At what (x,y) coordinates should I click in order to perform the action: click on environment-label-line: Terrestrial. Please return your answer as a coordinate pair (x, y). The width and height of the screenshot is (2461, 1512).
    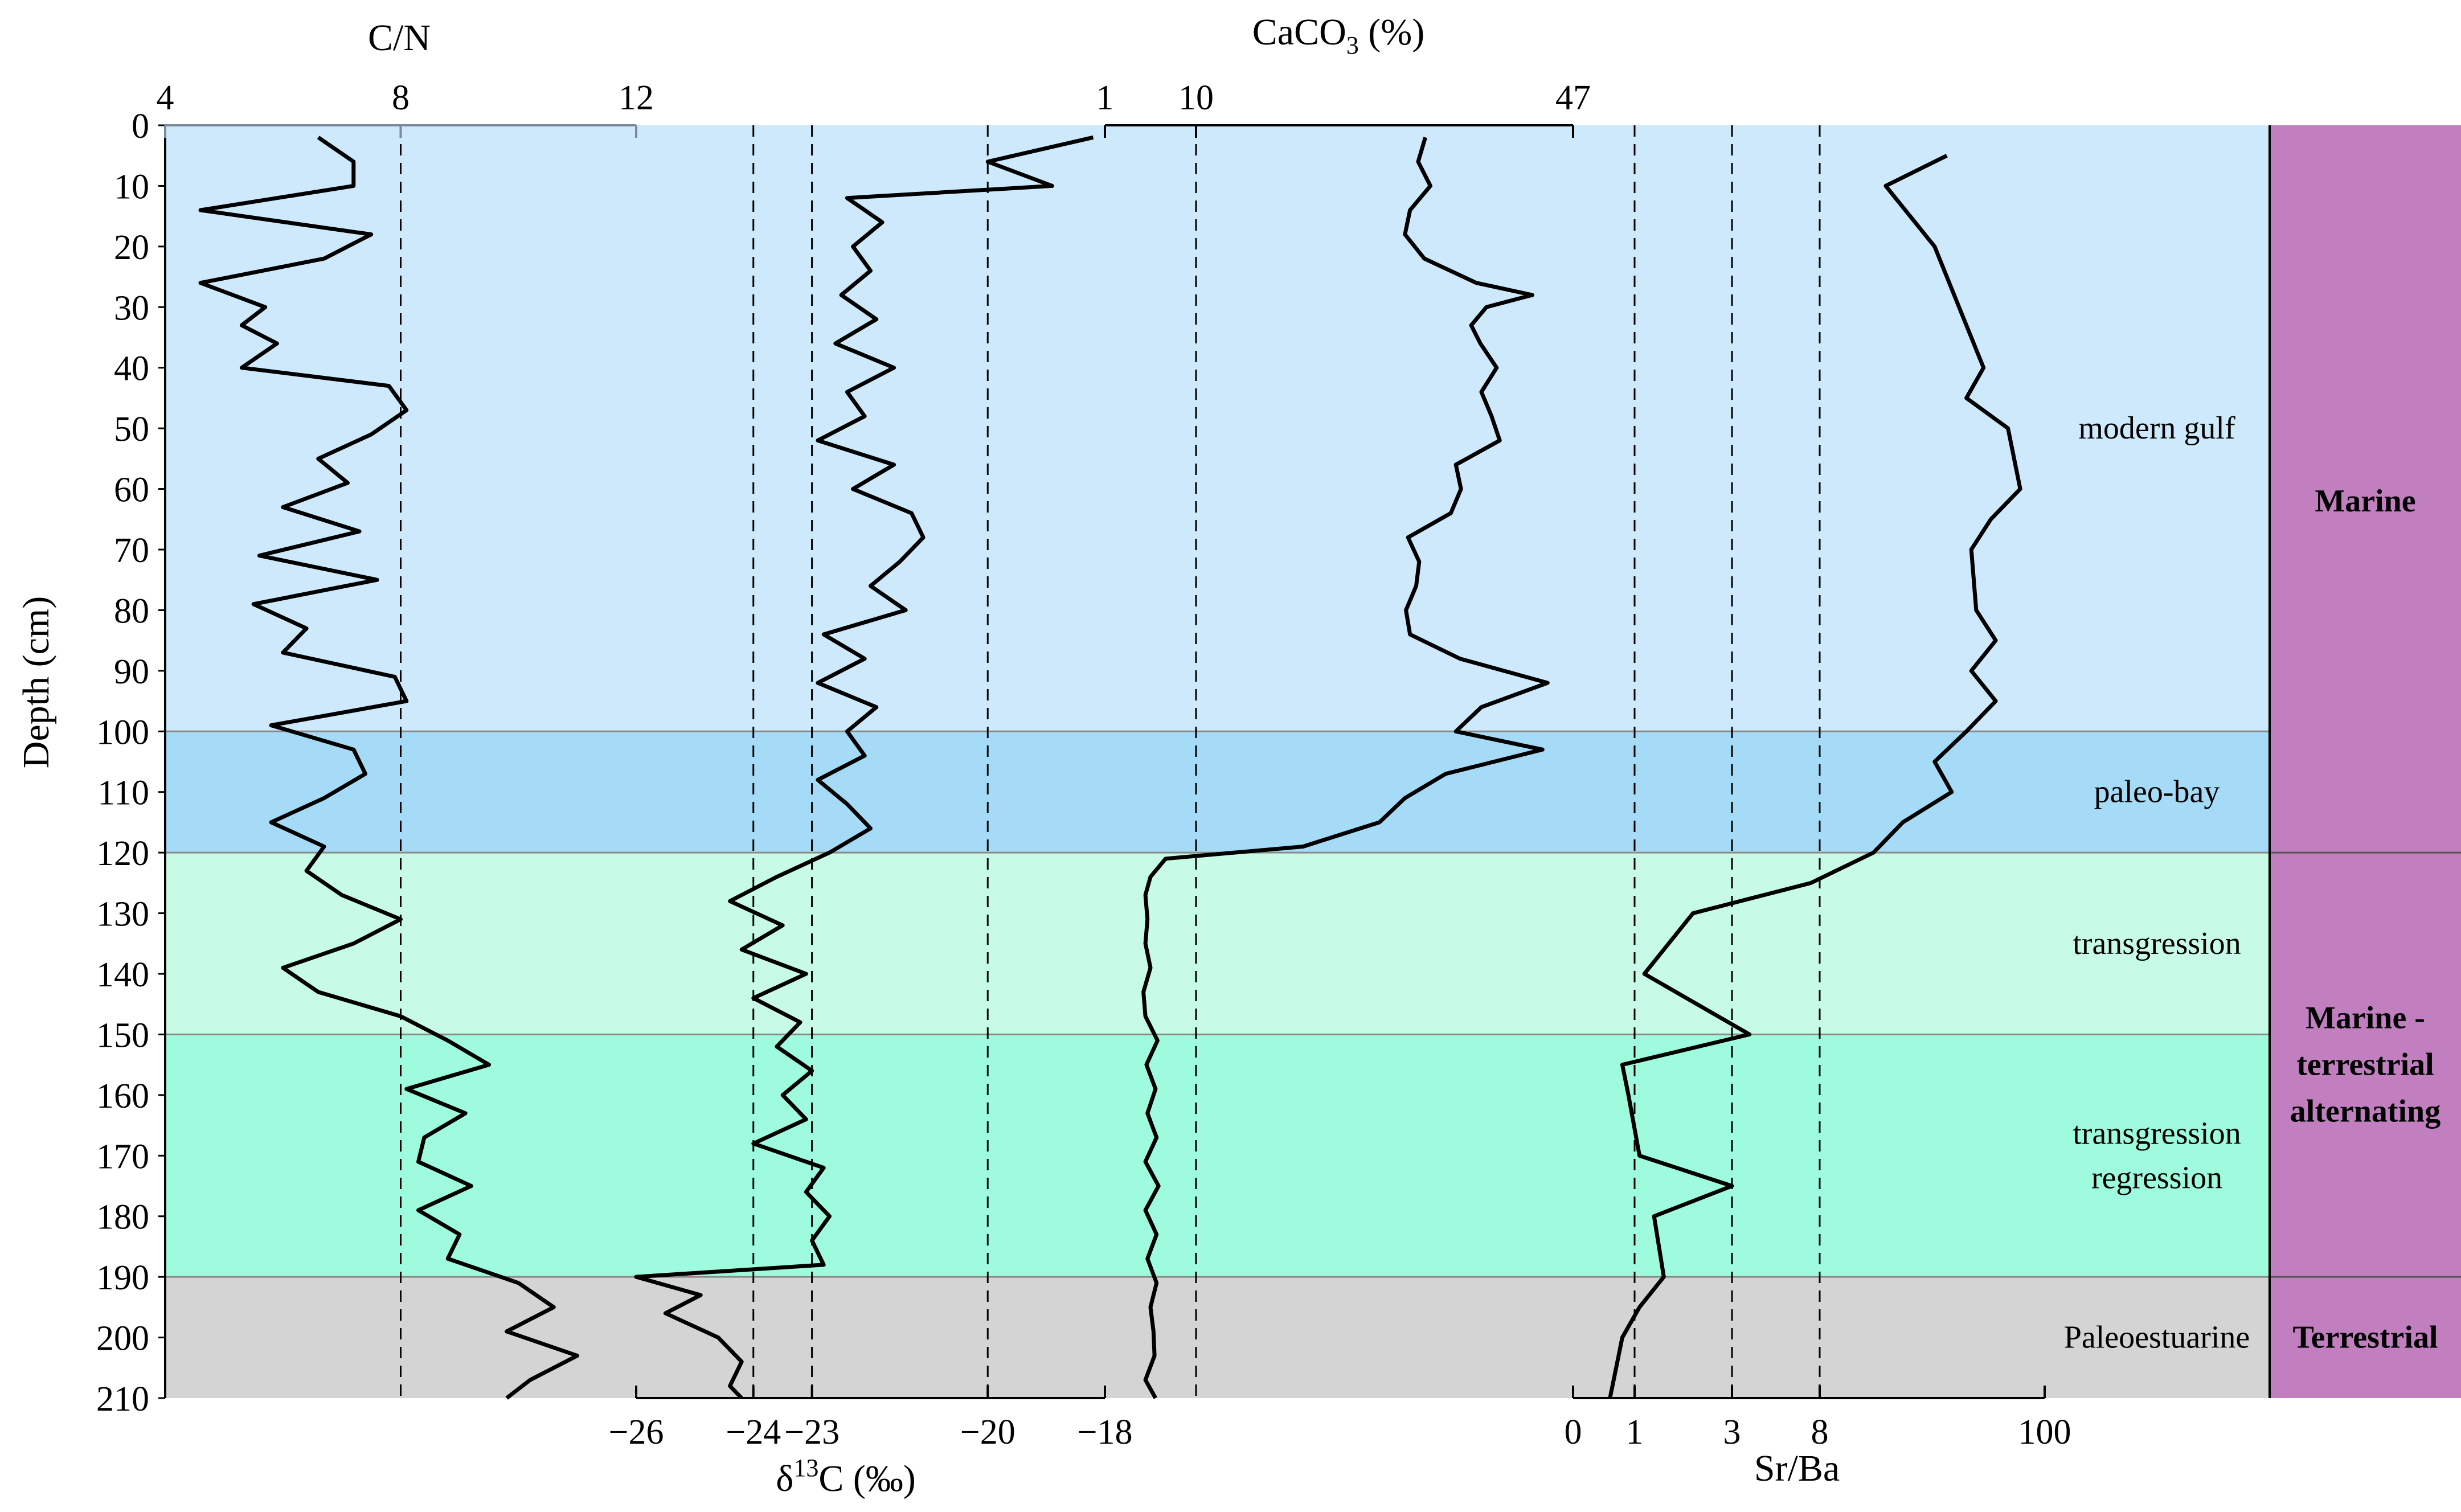
    Looking at the image, I should click on (2365, 1337).